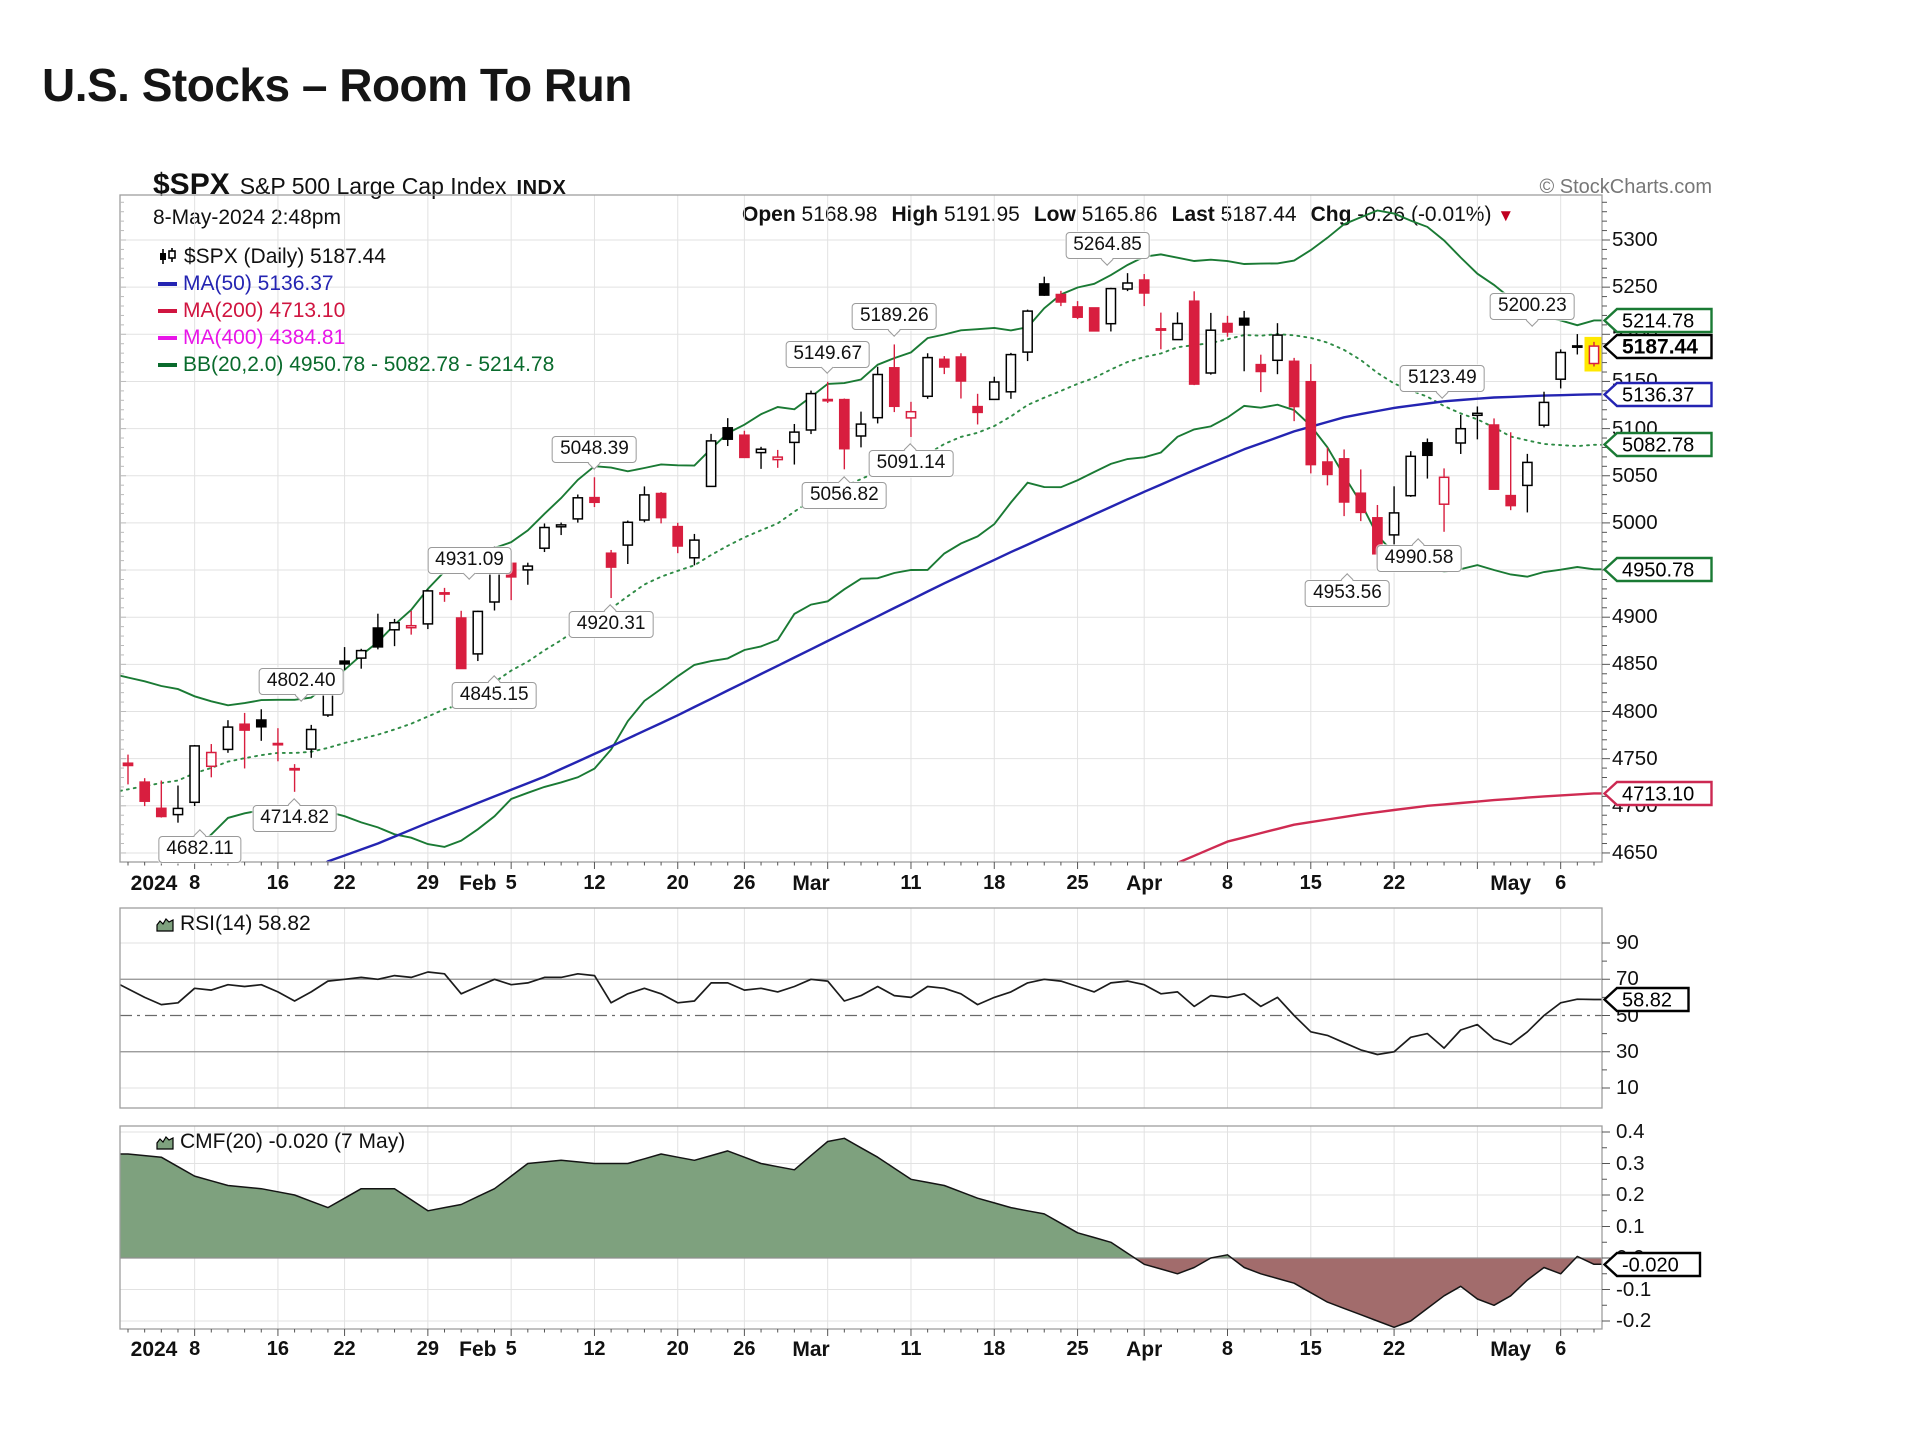  What do you see at coordinates (594, 1349) in the screenshot?
I see `x-axis-label-bottom: 12` at bounding box center [594, 1349].